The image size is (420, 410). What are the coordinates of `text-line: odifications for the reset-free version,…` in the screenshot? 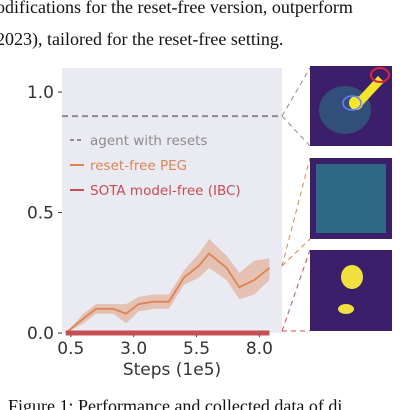 It's located at (176, 8).